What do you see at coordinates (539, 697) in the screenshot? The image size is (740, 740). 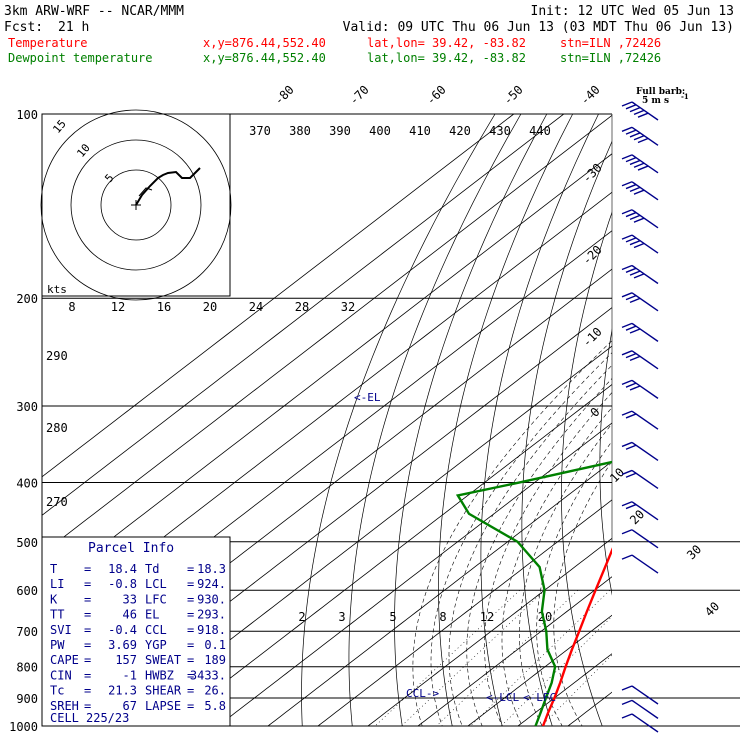 I see `marker-lfc: <-LFC` at bounding box center [539, 697].